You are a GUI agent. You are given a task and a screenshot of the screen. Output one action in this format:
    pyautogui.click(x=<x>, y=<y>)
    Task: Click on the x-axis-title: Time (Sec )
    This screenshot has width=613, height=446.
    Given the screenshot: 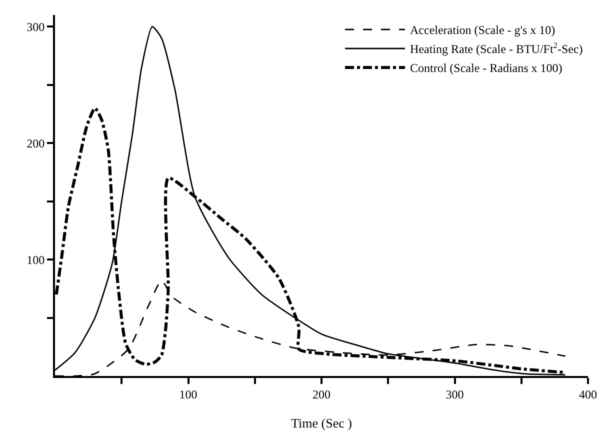 What is the action you would take?
    pyautogui.click(x=321, y=423)
    